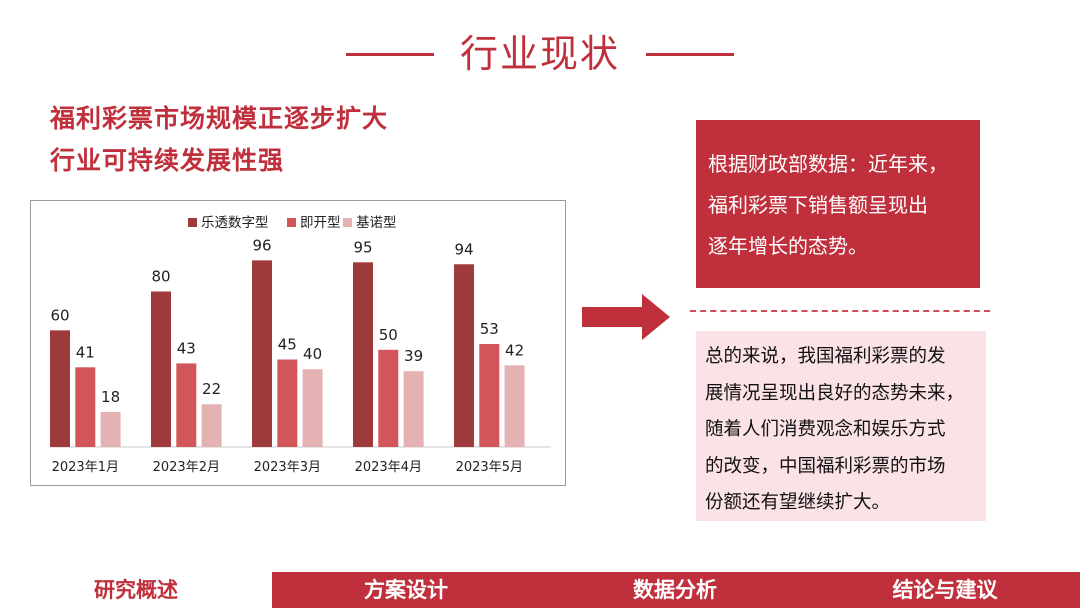 The image size is (1080, 608). I want to click on page-title: 行业现状, so click(539, 54).